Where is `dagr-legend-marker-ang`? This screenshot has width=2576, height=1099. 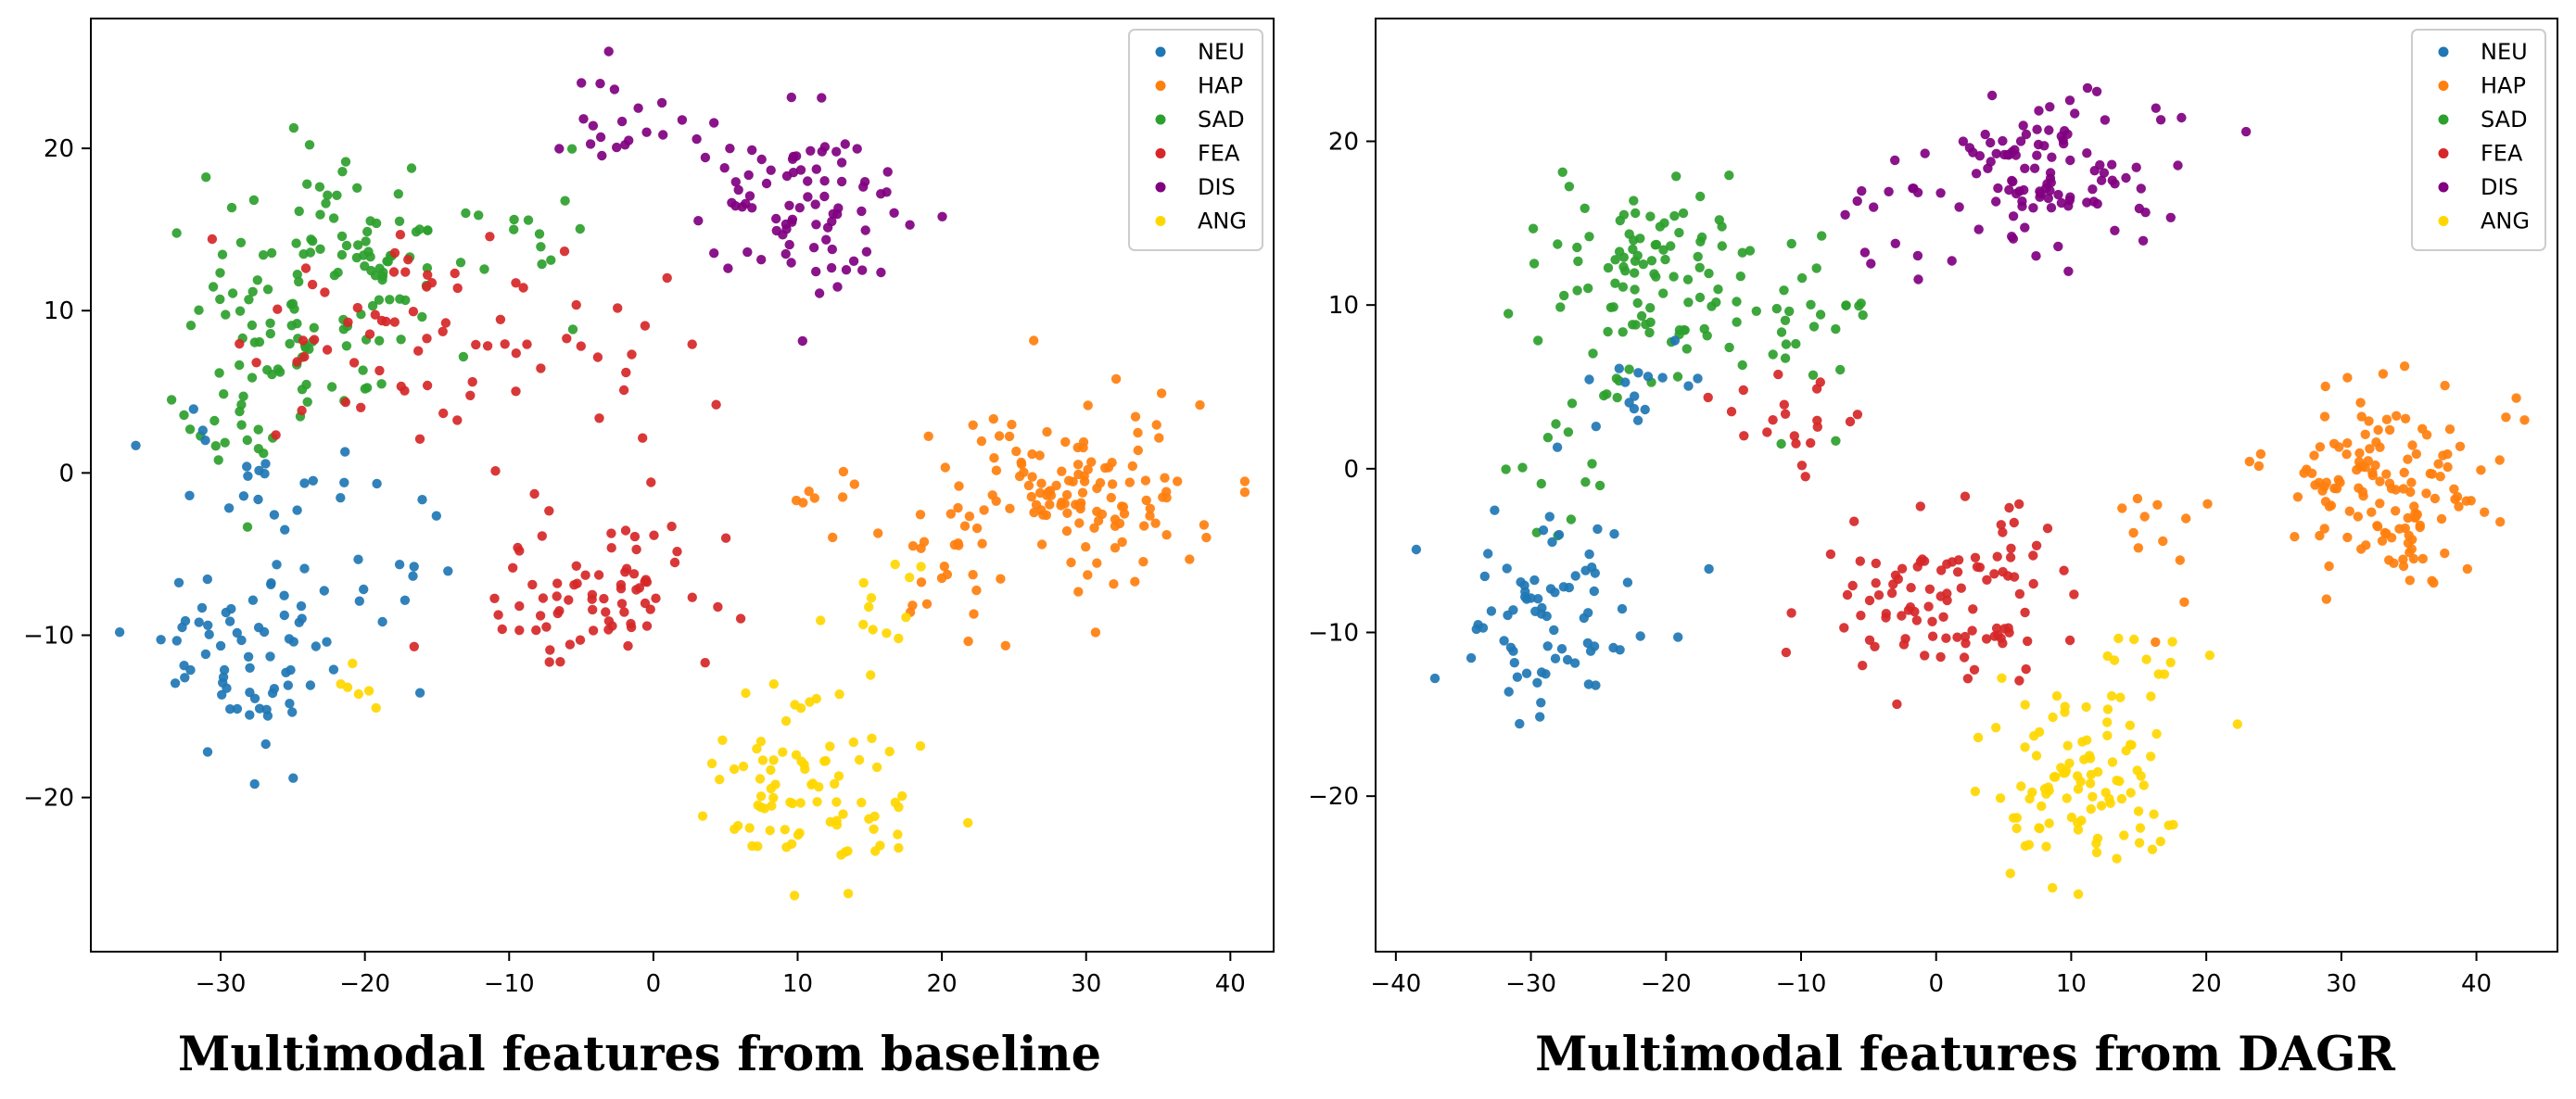
dagr-legend-marker-ang is located at coordinates (2443, 221).